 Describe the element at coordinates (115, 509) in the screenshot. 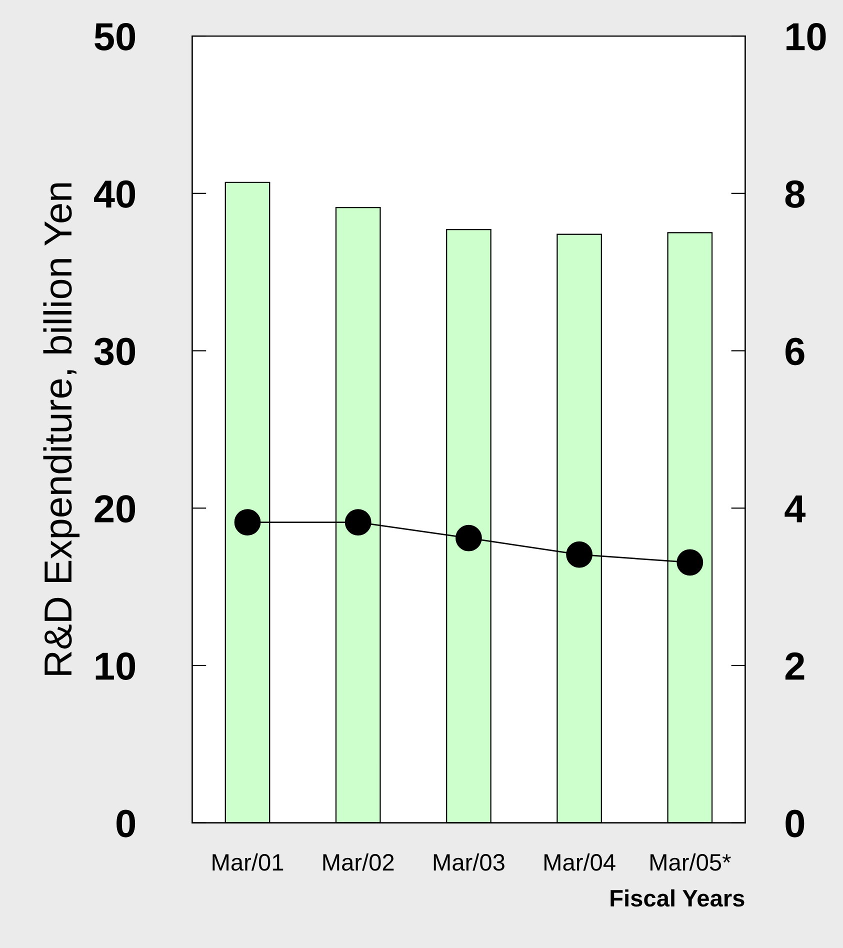

I see `y-tick-label: 20` at that location.